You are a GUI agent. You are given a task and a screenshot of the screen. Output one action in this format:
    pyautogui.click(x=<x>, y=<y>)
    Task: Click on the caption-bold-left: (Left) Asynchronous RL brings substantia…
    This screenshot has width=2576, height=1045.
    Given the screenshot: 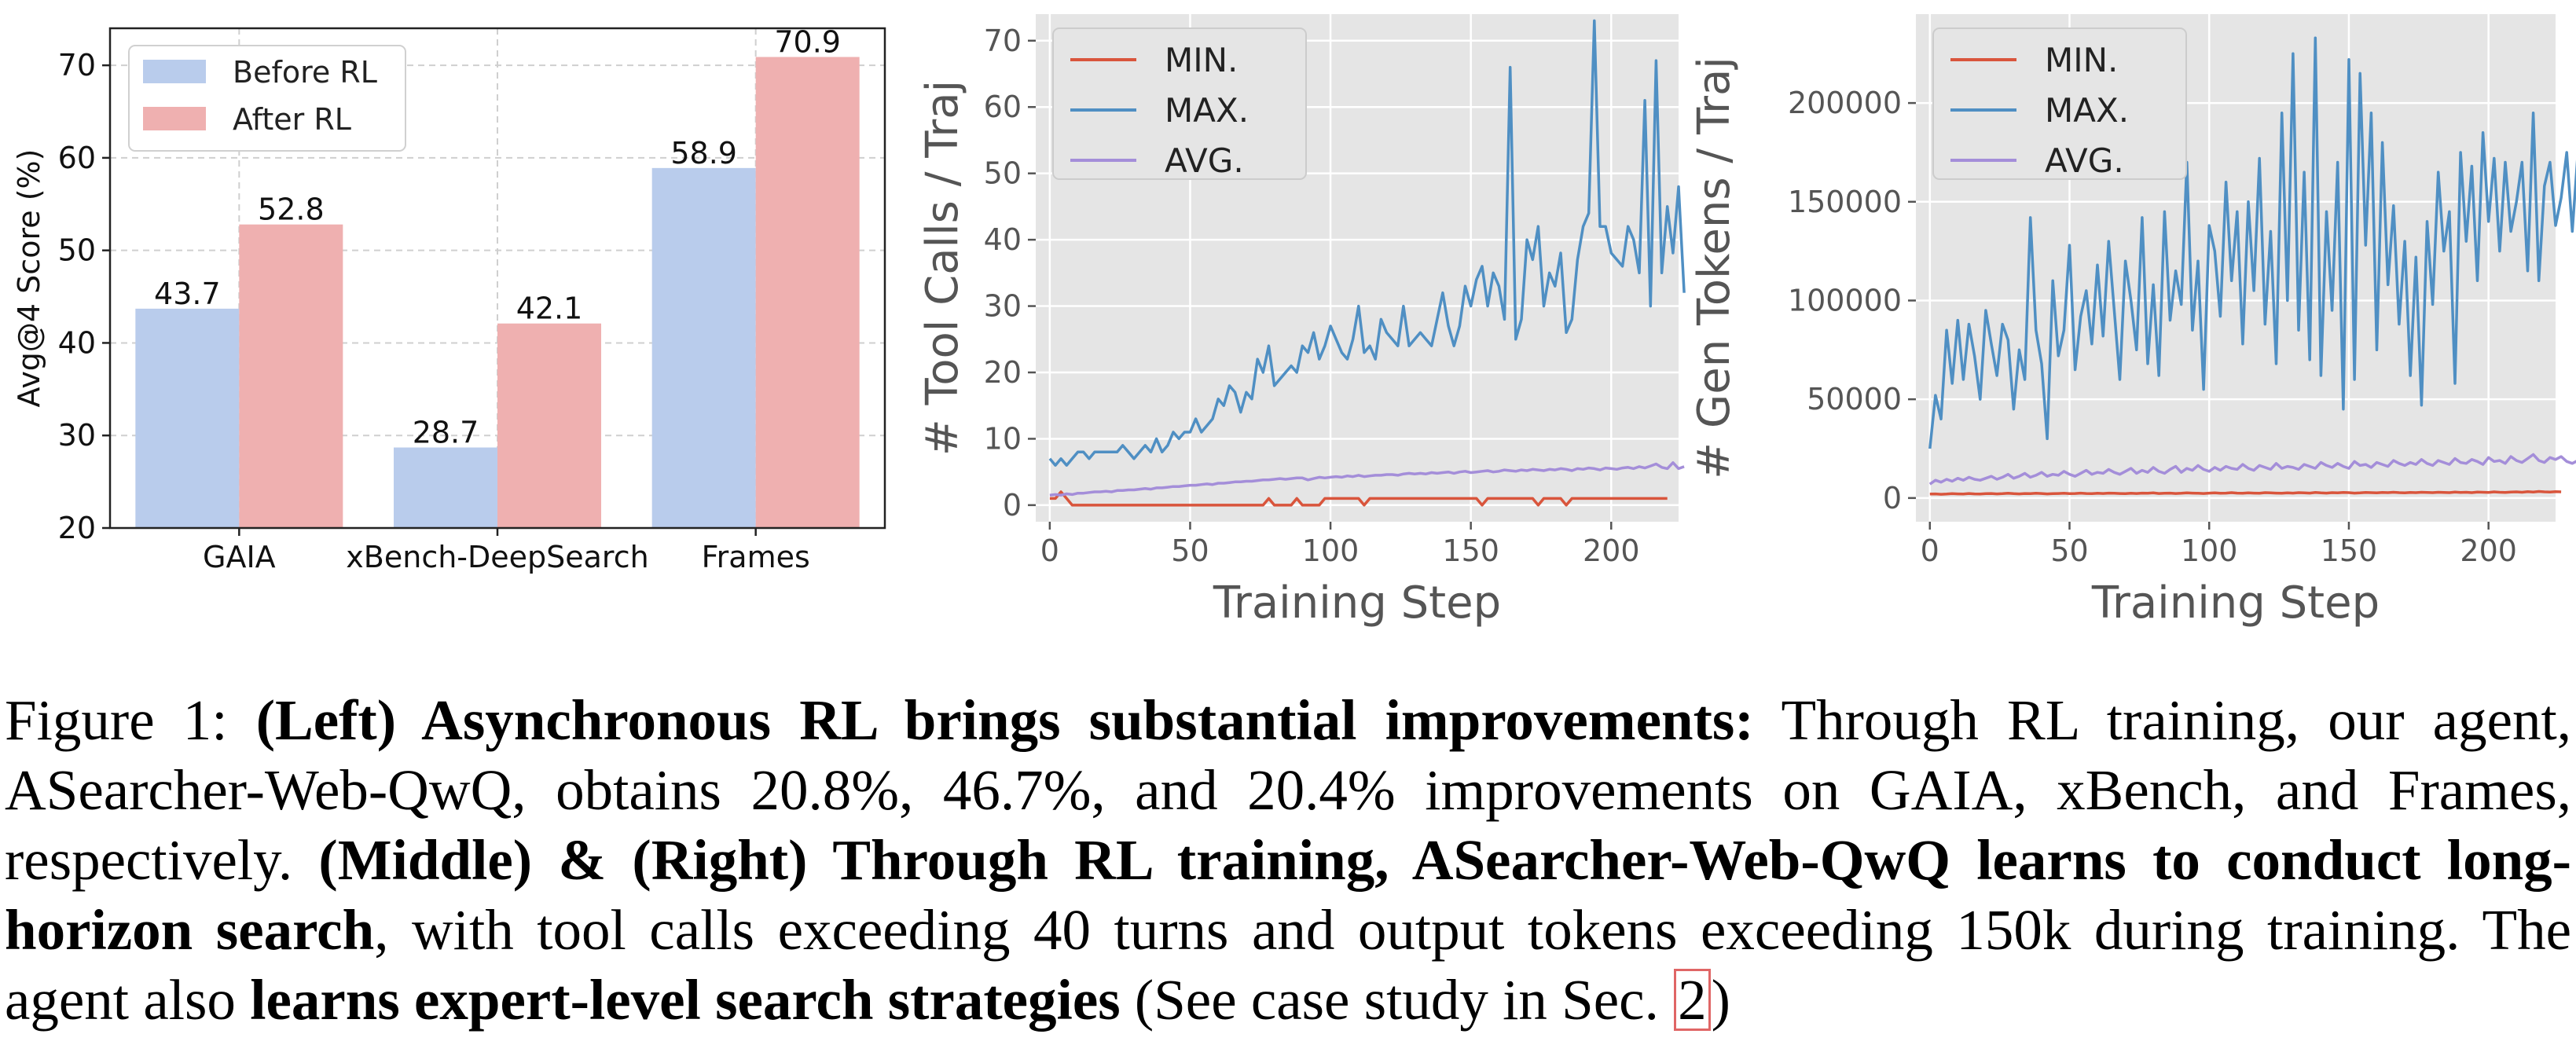 What is the action you would take?
    pyautogui.click(x=1004, y=720)
    